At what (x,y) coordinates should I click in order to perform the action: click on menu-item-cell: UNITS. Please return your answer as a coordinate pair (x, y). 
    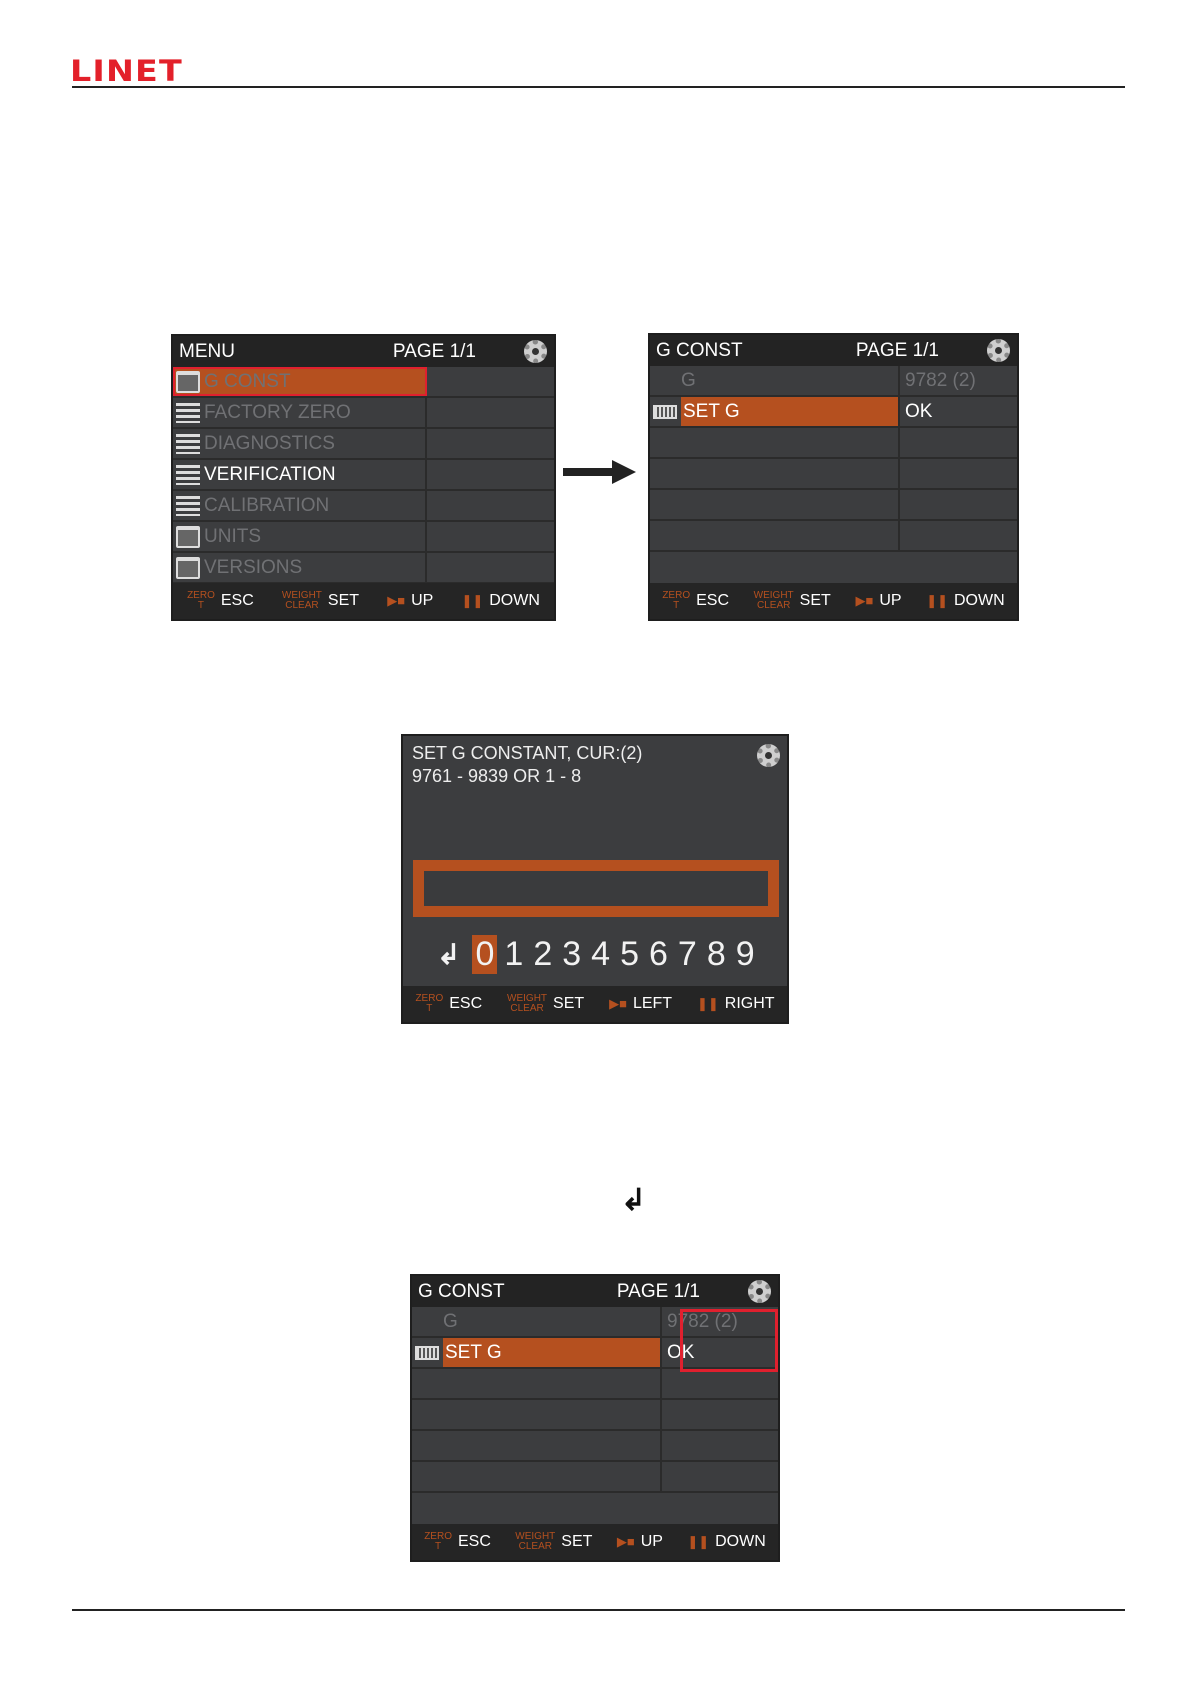
    Looking at the image, I should click on (300, 536).